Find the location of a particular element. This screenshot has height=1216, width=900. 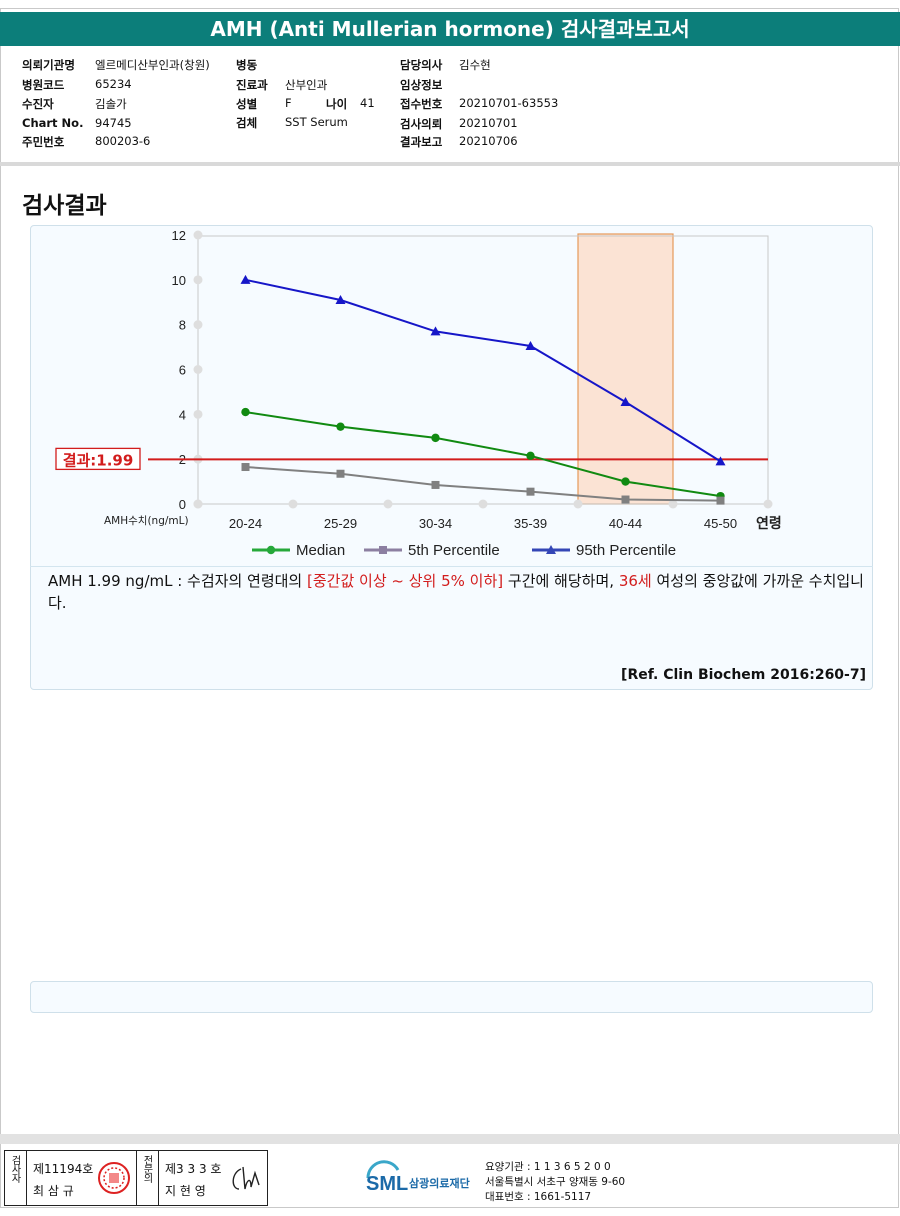

info-value: F is located at coordinates (288, 103).